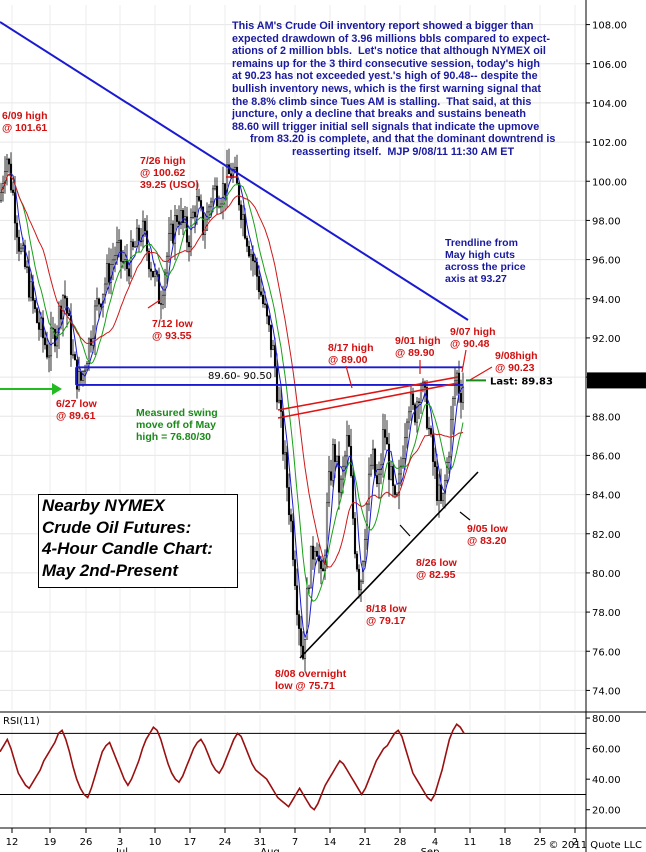 This screenshot has height=852, width=646. I want to click on annotation-7-12-low: 7/12 low @ 93.55, so click(172, 330).